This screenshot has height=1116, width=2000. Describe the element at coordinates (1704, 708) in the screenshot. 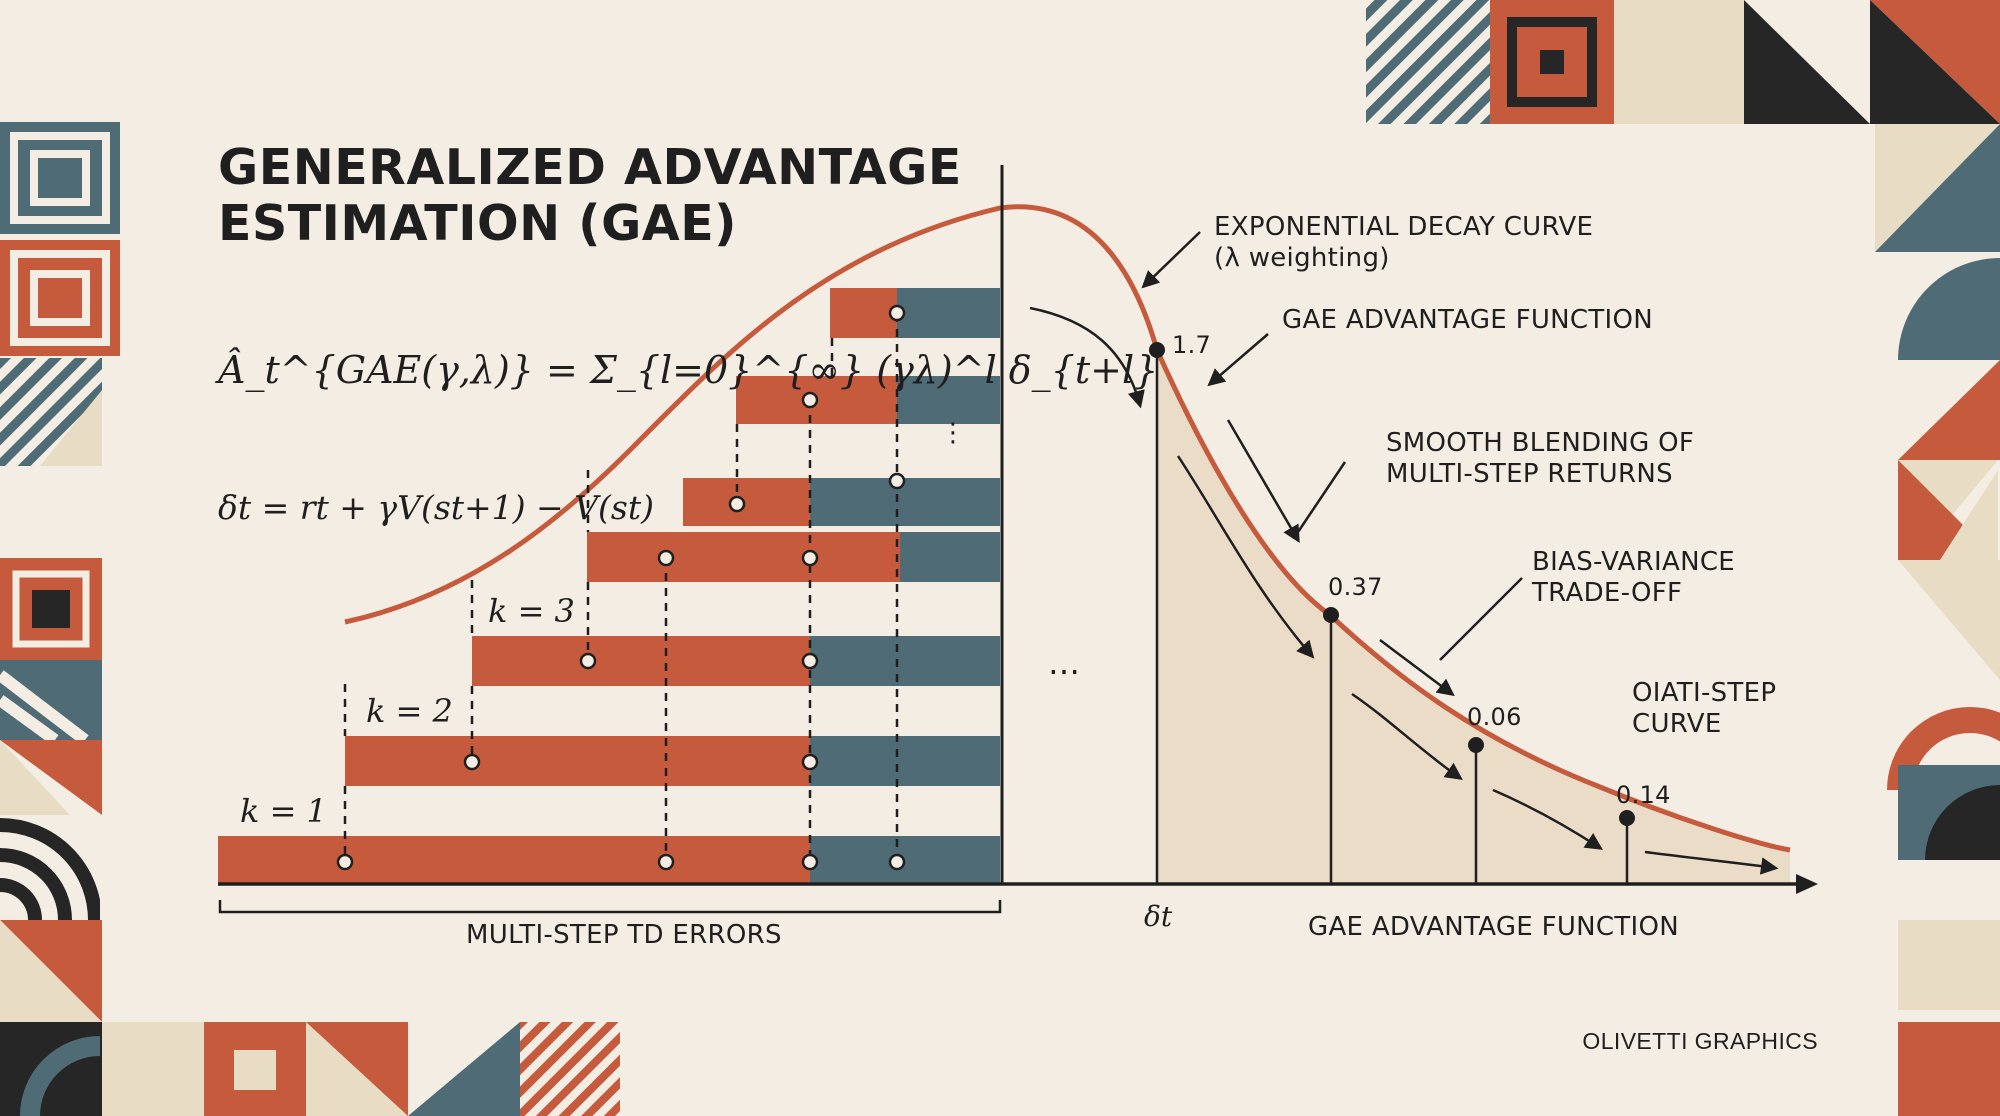

I see `multi-step-curve-label: OIATI-STEP CURVE` at that location.